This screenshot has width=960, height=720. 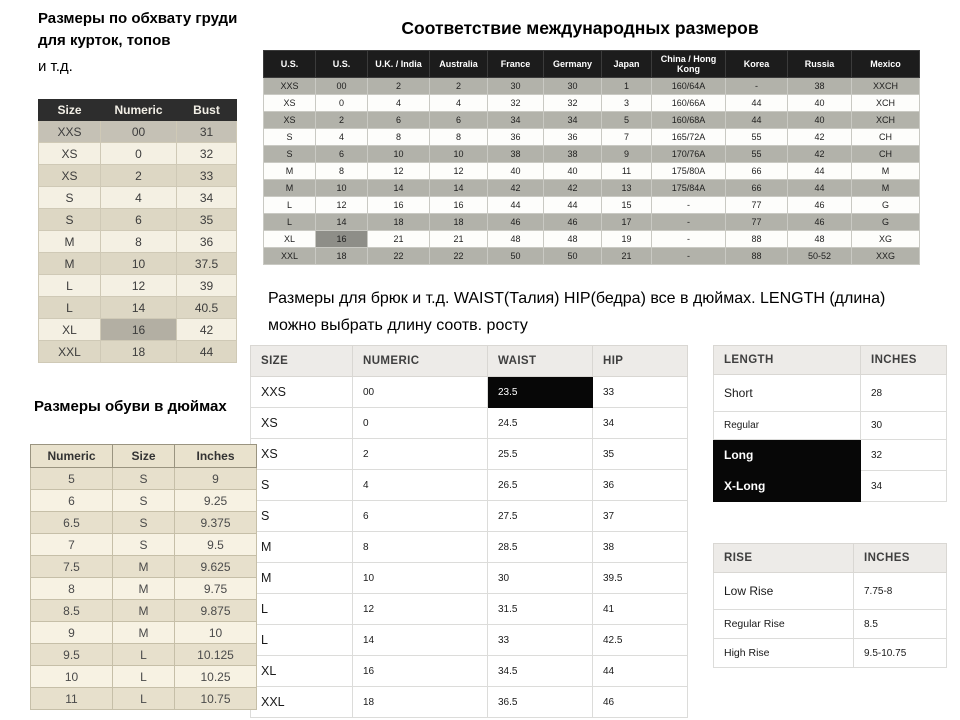 What do you see at coordinates (540, 702) in the screenshot?
I see `table-cell: 36.5` at bounding box center [540, 702].